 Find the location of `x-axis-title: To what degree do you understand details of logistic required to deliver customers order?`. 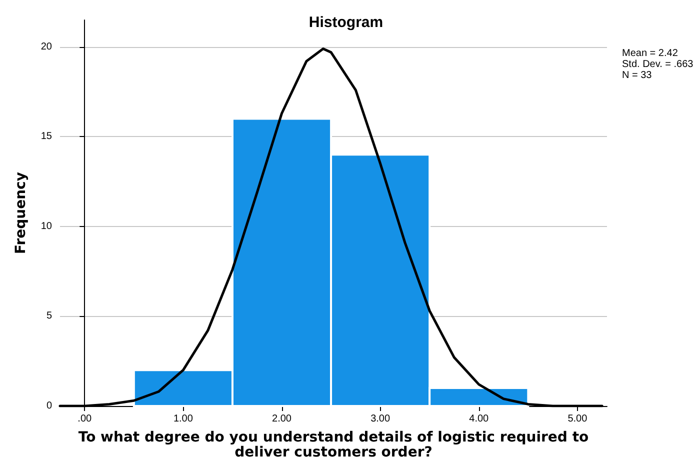

x-axis-title: To what degree do you understand details of logistic required to deliver customers order? is located at coordinates (334, 445).